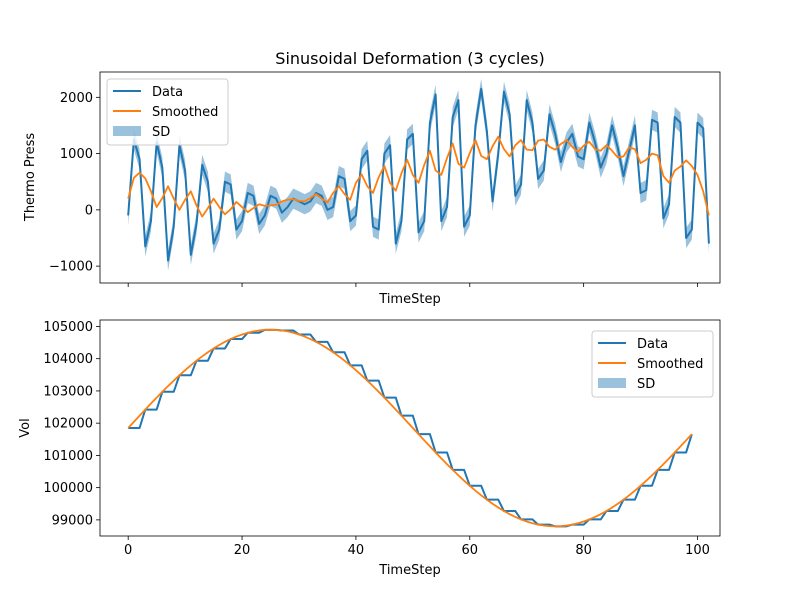 This screenshot has height=600, width=800. What do you see at coordinates (412, 285) in the screenshot?
I see `pressure-x-ticks` at bounding box center [412, 285].